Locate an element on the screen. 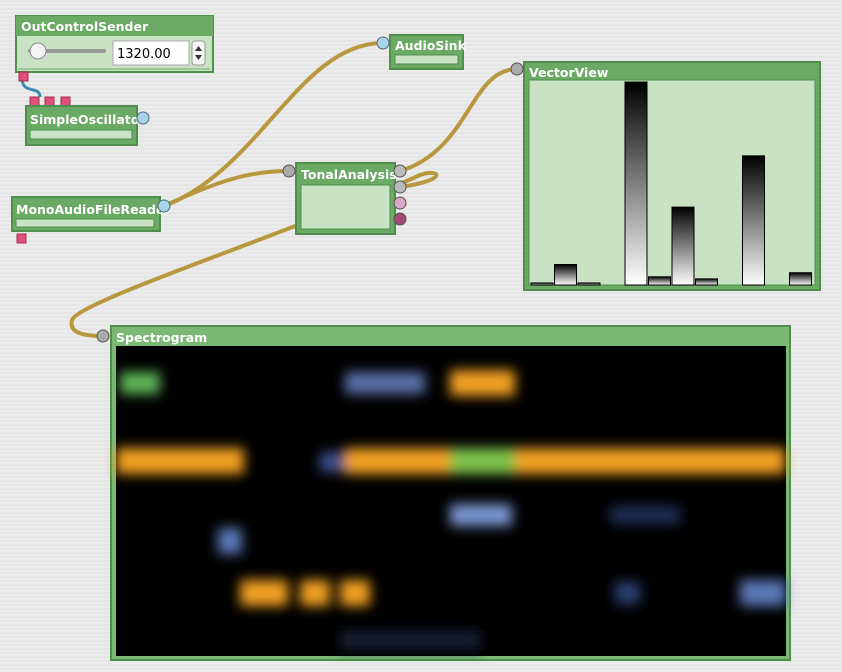  node-title: MonoAudioFileReader is located at coordinates (93, 209).